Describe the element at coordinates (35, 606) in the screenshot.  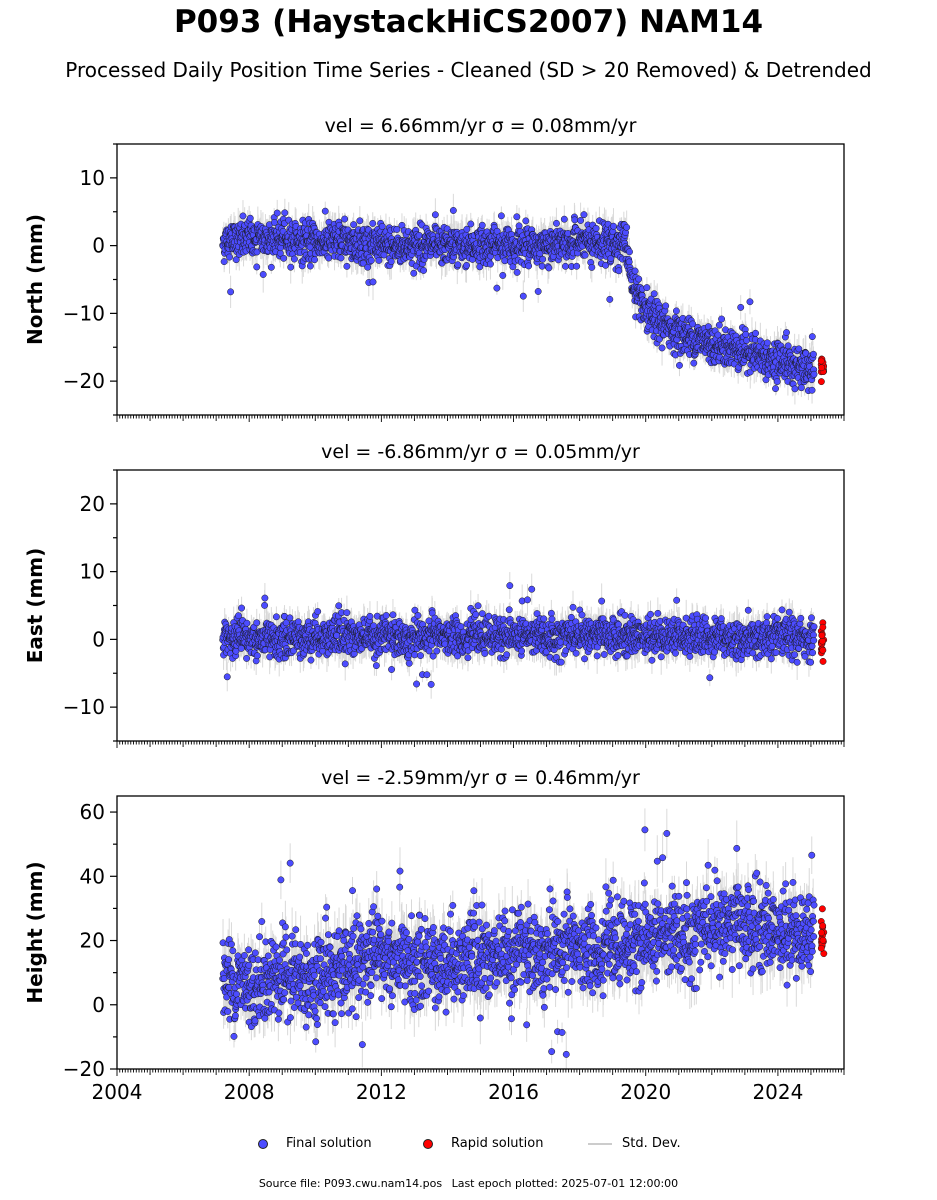
I see `y-axis-label: East (mm)` at that location.